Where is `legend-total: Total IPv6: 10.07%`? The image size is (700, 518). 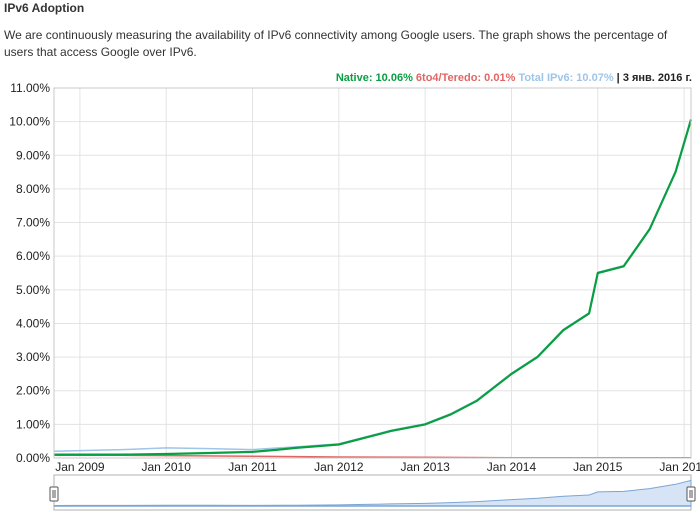 legend-total: Total IPv6: 10.07% is located at coordinates (566, 78).